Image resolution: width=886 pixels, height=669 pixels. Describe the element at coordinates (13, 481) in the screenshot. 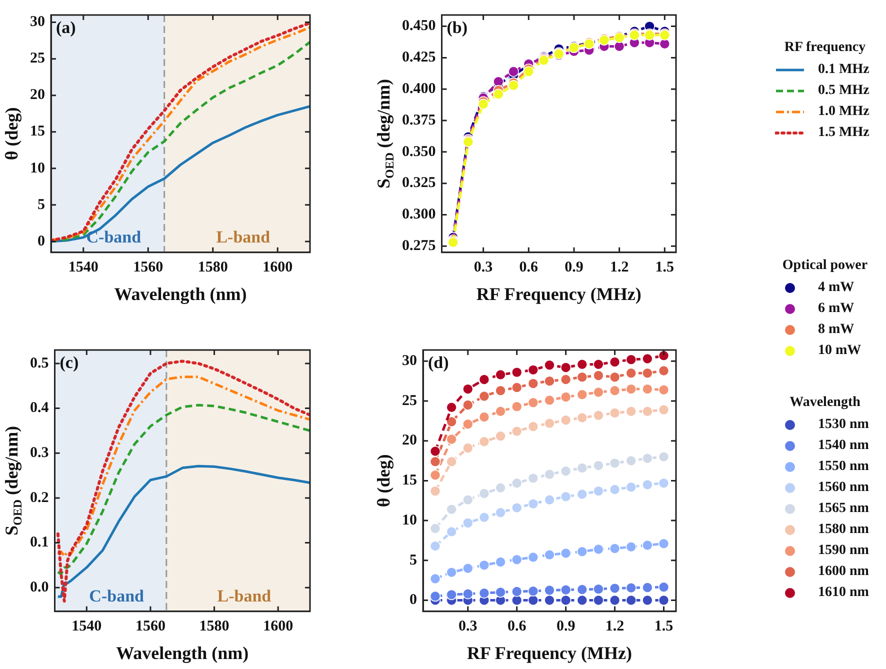

I see `y-axis-title: SOED (deg/nm)` at that location.